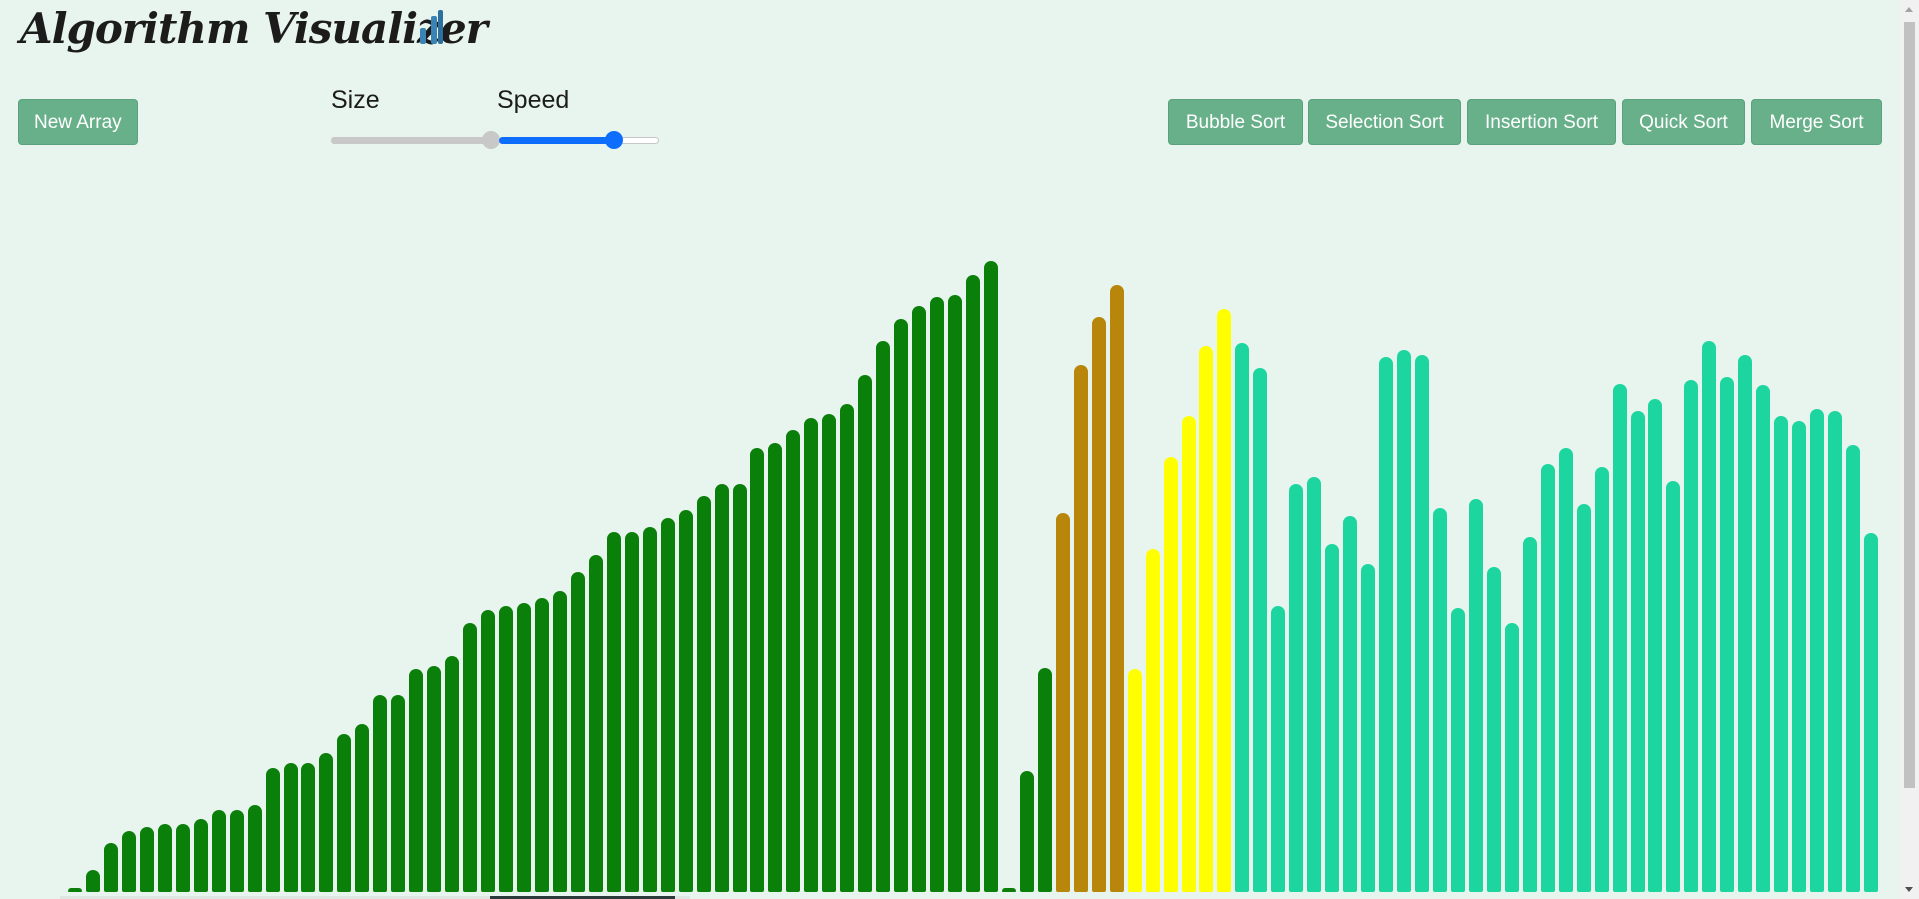  I want to click on size-label: Size, so click(355, 100).